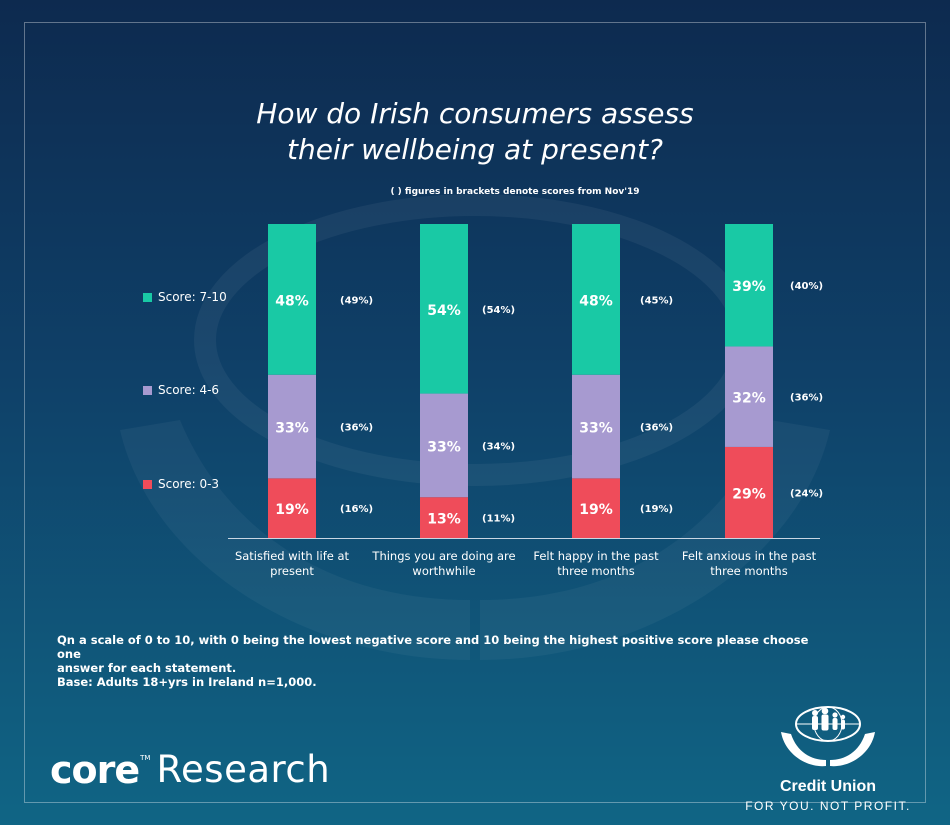 This screenshot has height=825, width=950. Describe the element at coordinates (147, 484) in the screenshot. I see `legend-swatch-low` at that location.